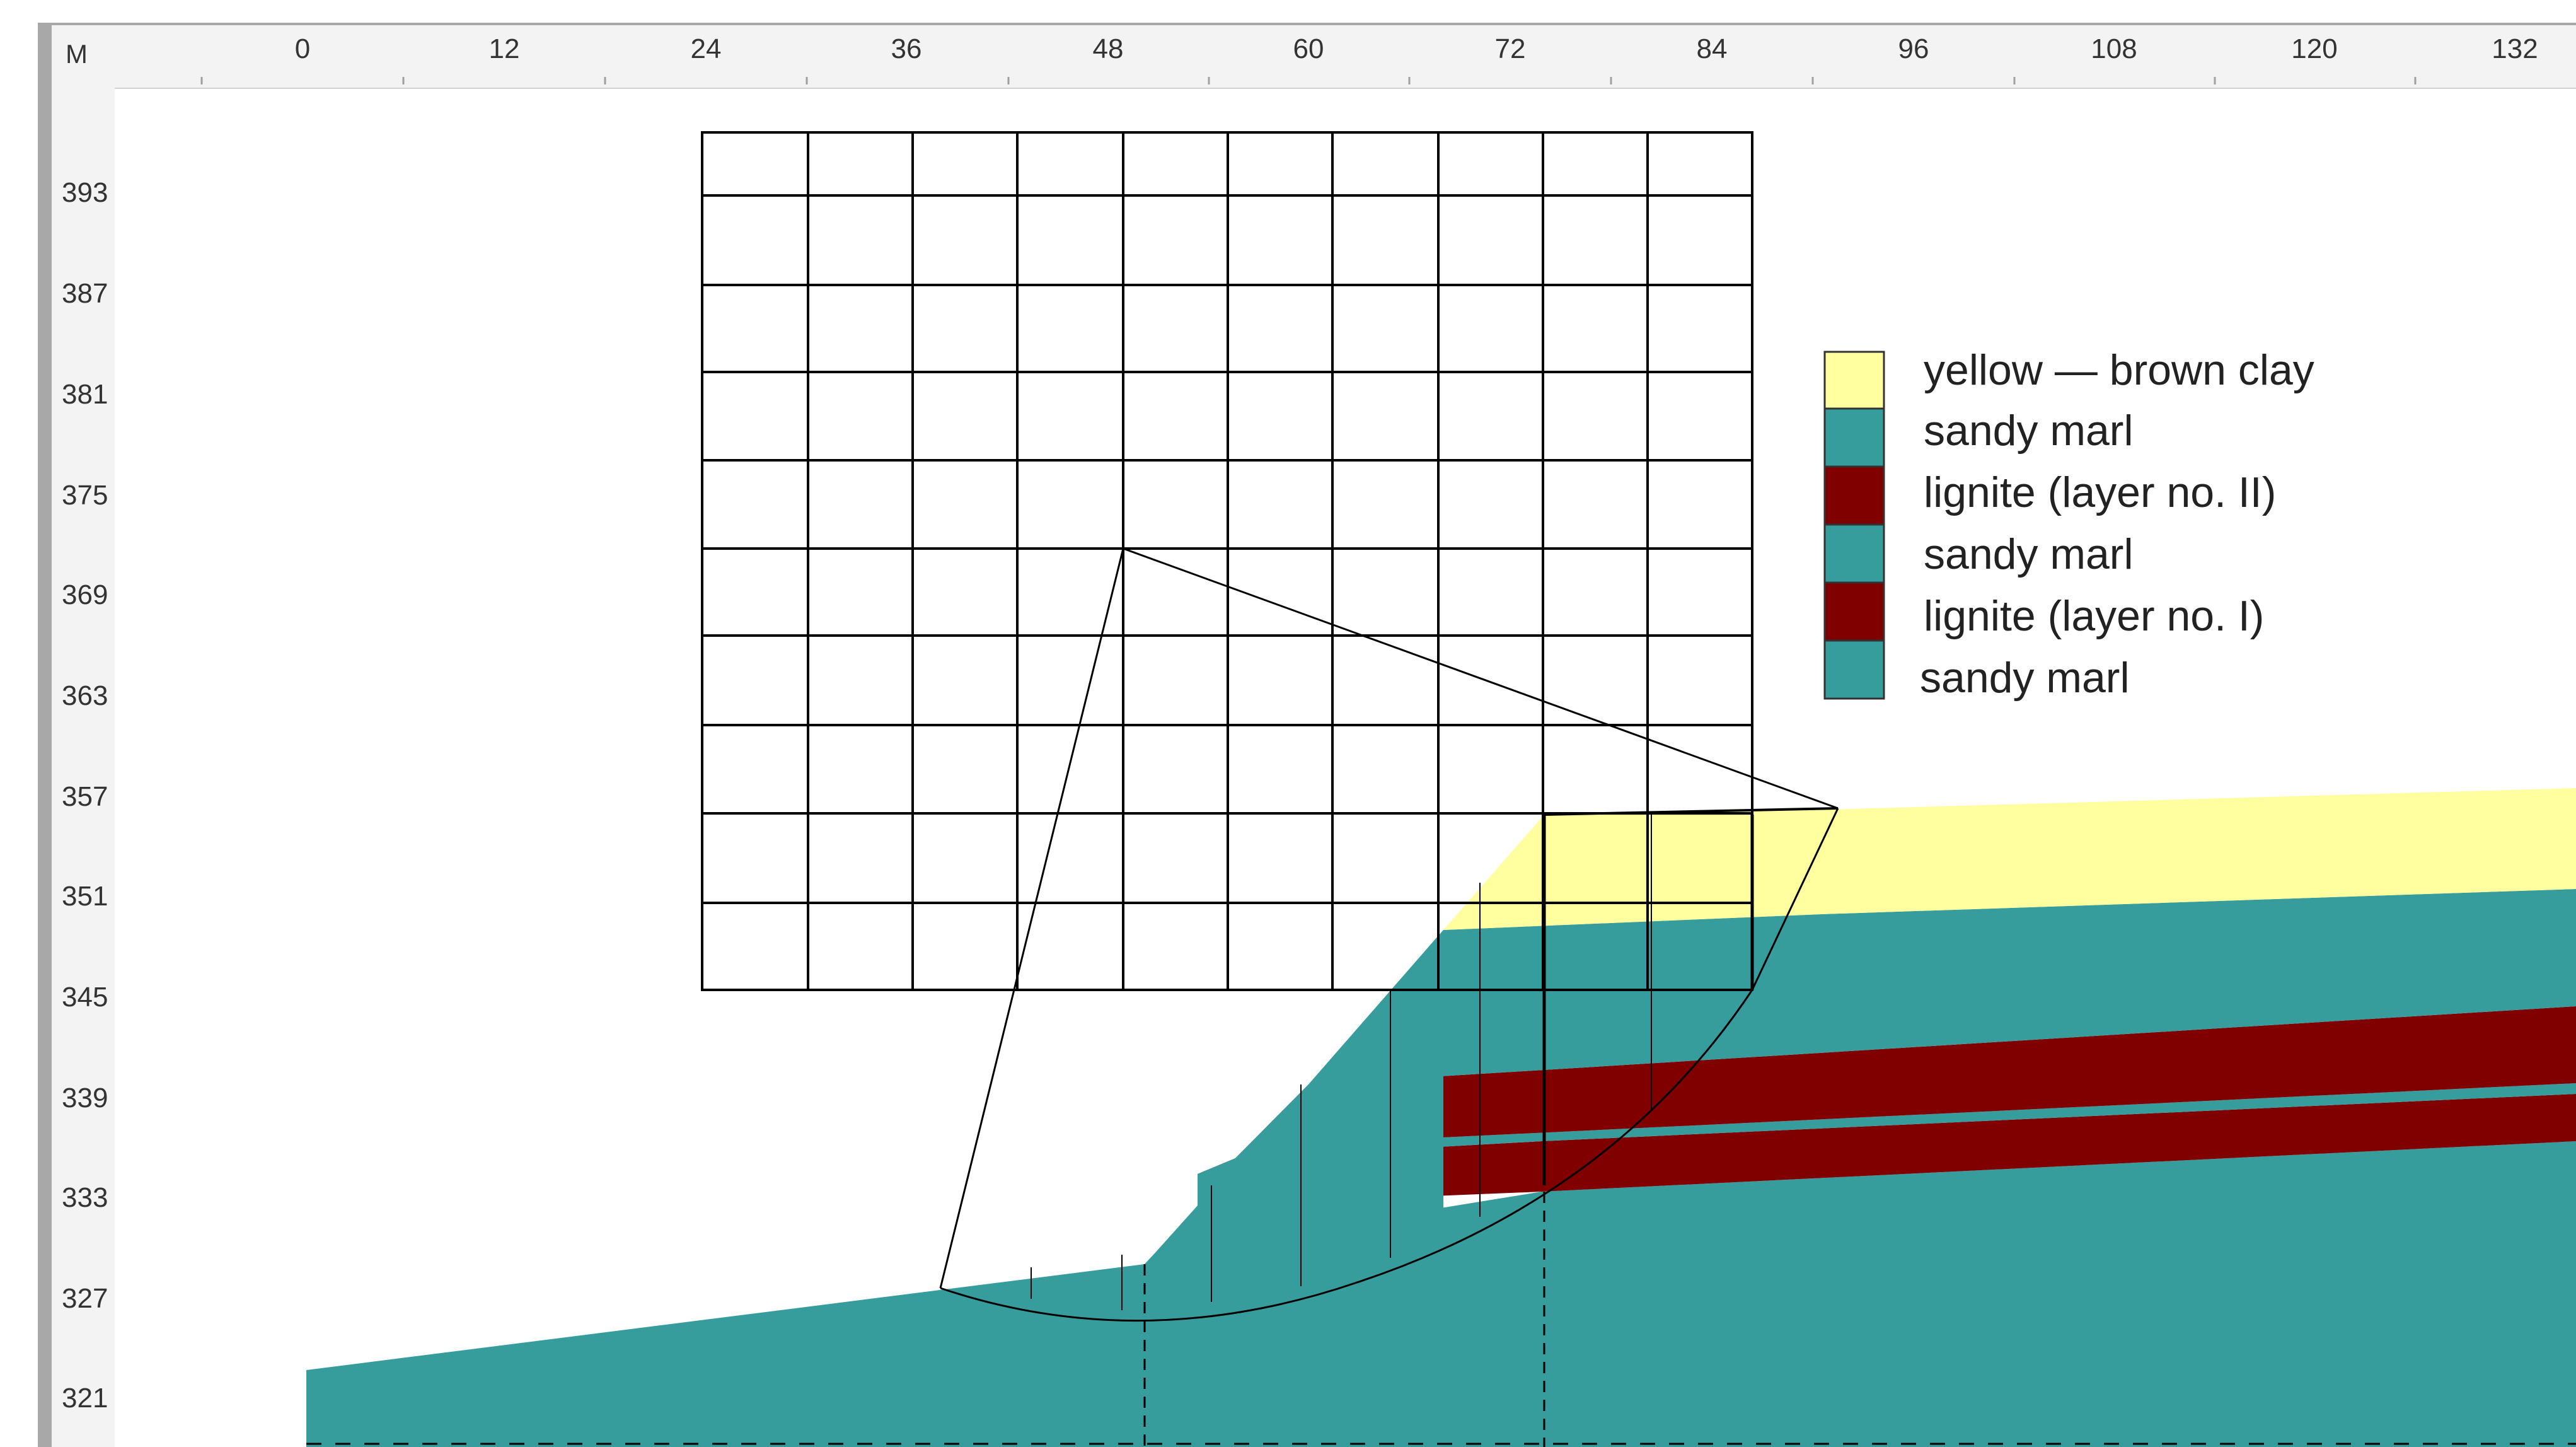 The width and height of the screenshot is (2576, 1447). What do you see at coordinates (85, 1098) in the screenshot?
I see `y-tick-label: 339` at bounding box center [85, 1098].